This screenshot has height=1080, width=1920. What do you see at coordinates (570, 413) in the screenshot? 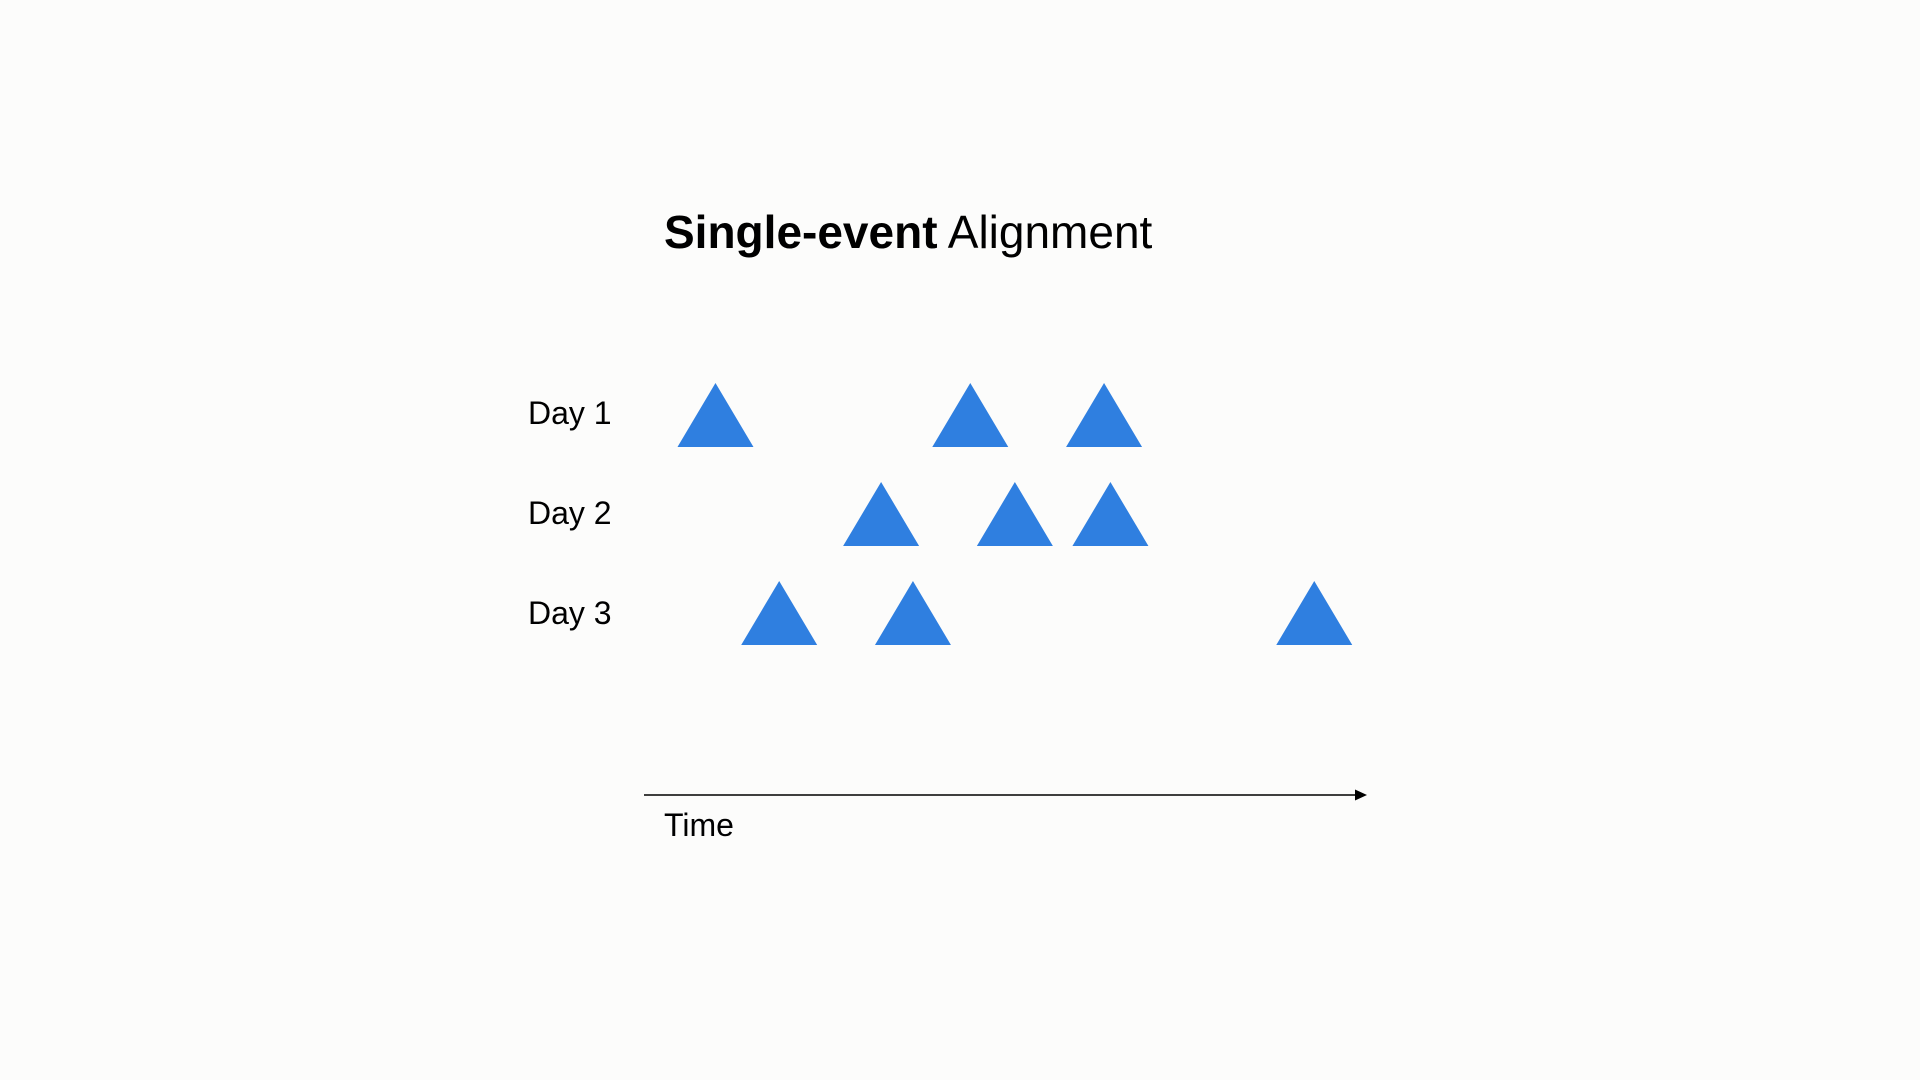
I see `row-label: Day 1` at bounding box center [570, 413].